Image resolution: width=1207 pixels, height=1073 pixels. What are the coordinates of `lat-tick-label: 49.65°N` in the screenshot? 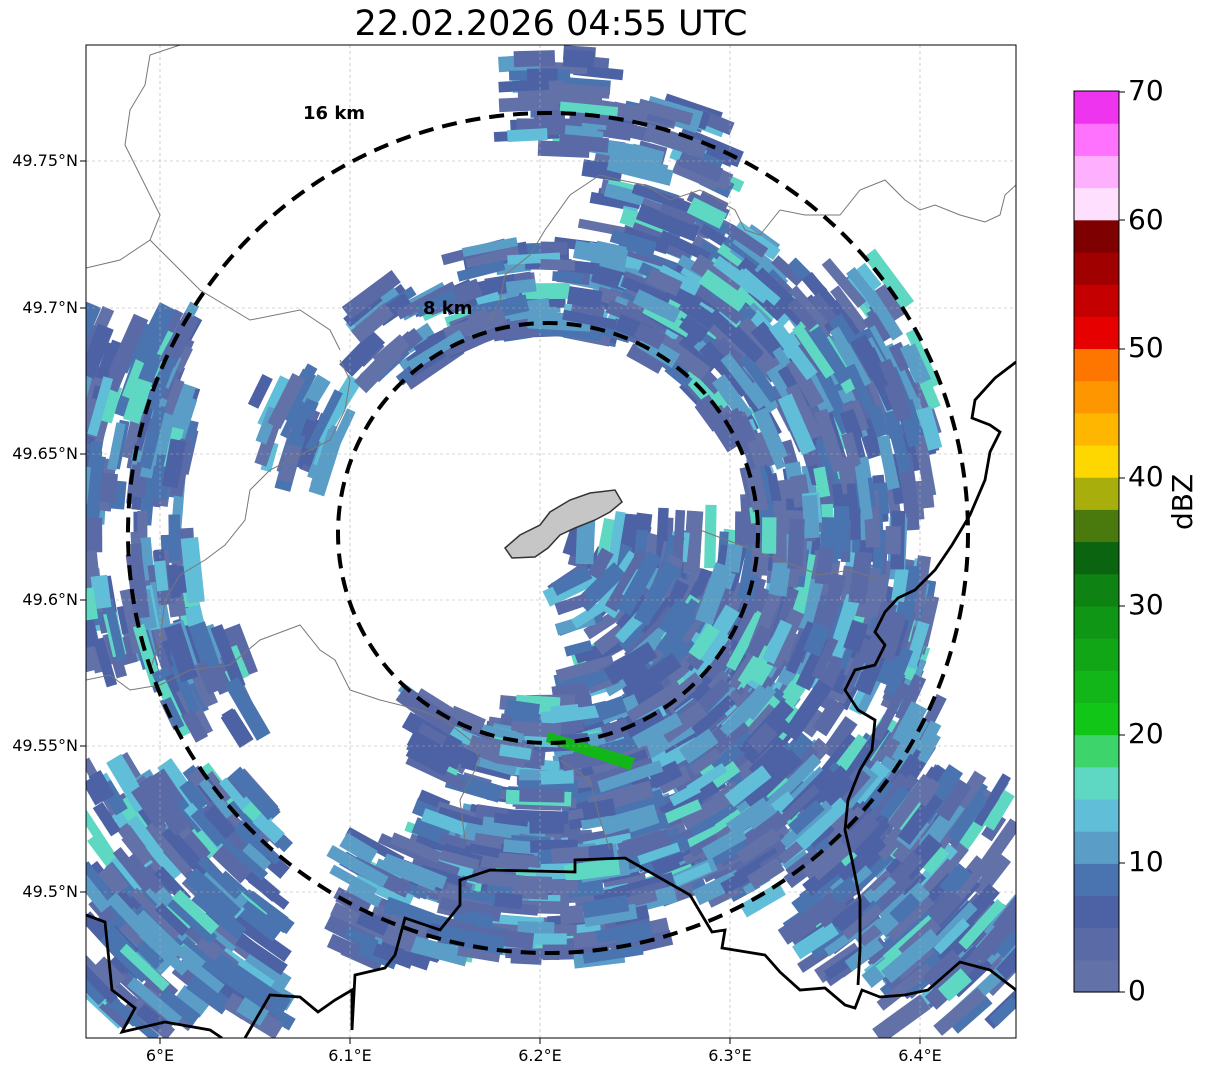 It's located at (45, 453).